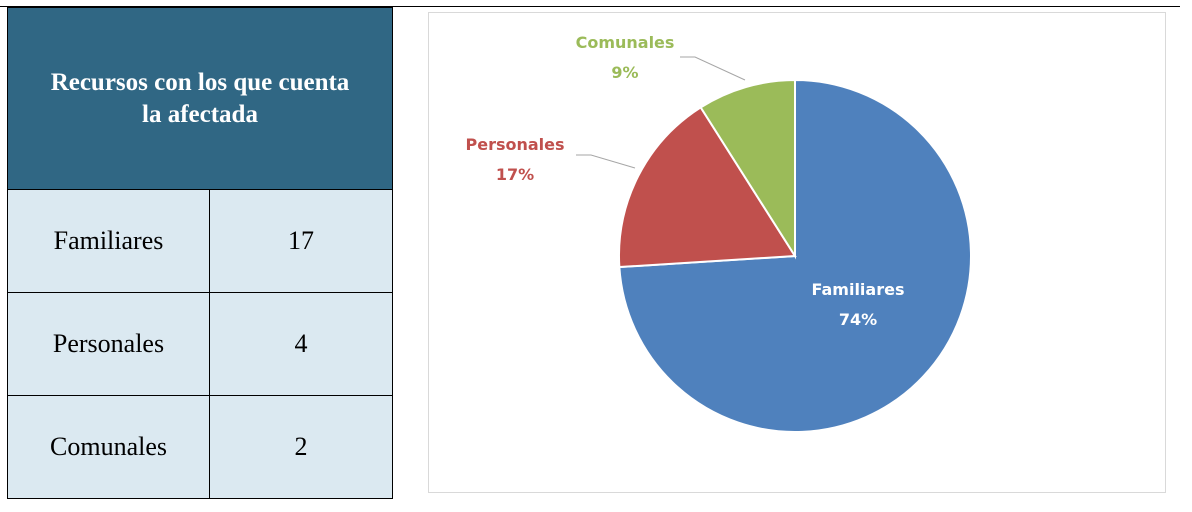 This screenshot has width=1192, height=512. What do you see at coordinates (108, 344) in the screenshot?
I see `cell: Personales` at bounding box center [108, 344].